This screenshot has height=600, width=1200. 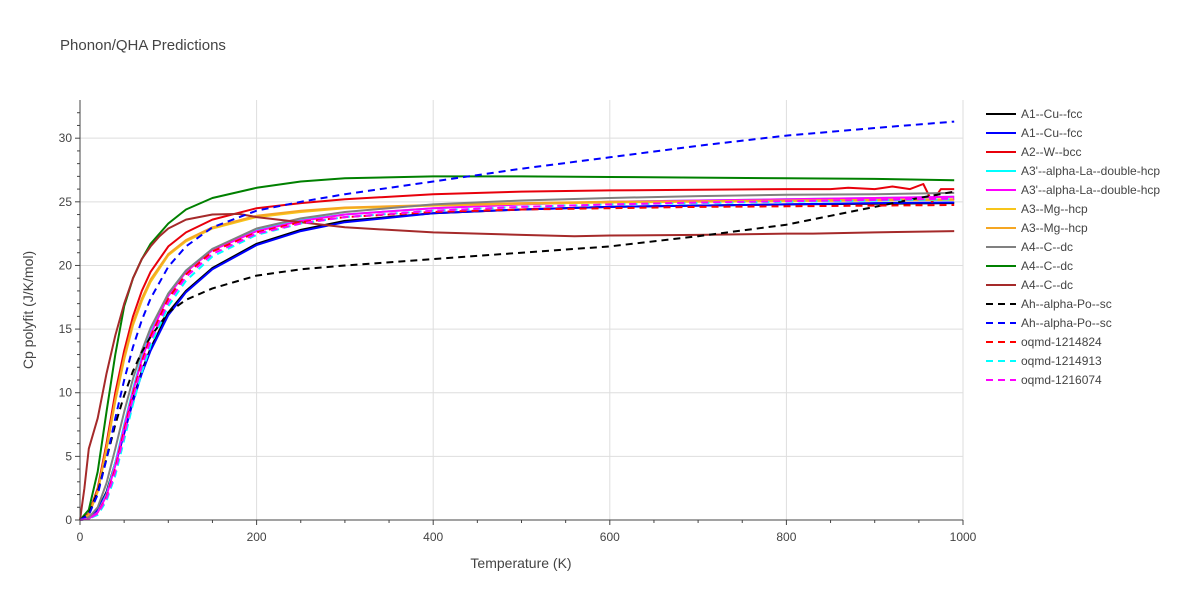 What do you see at coordinates (66, 138) in the screenshot?
I see `y-tick-label: 30` at bounding box center [66, 138].